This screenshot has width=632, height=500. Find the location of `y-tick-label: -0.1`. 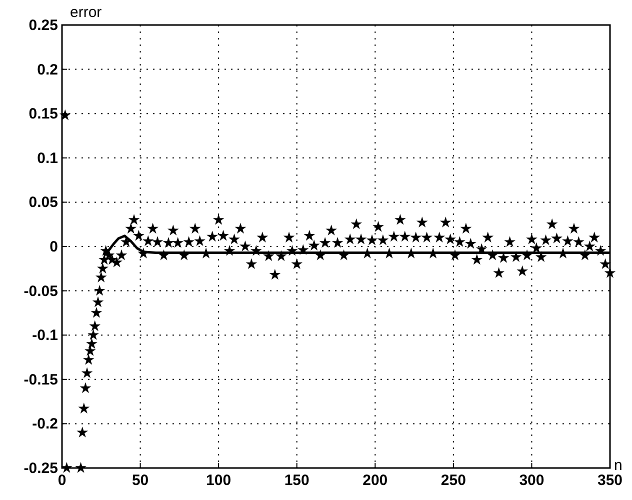

y-tick-label: -0.1 is located at coordinates (45, 335).